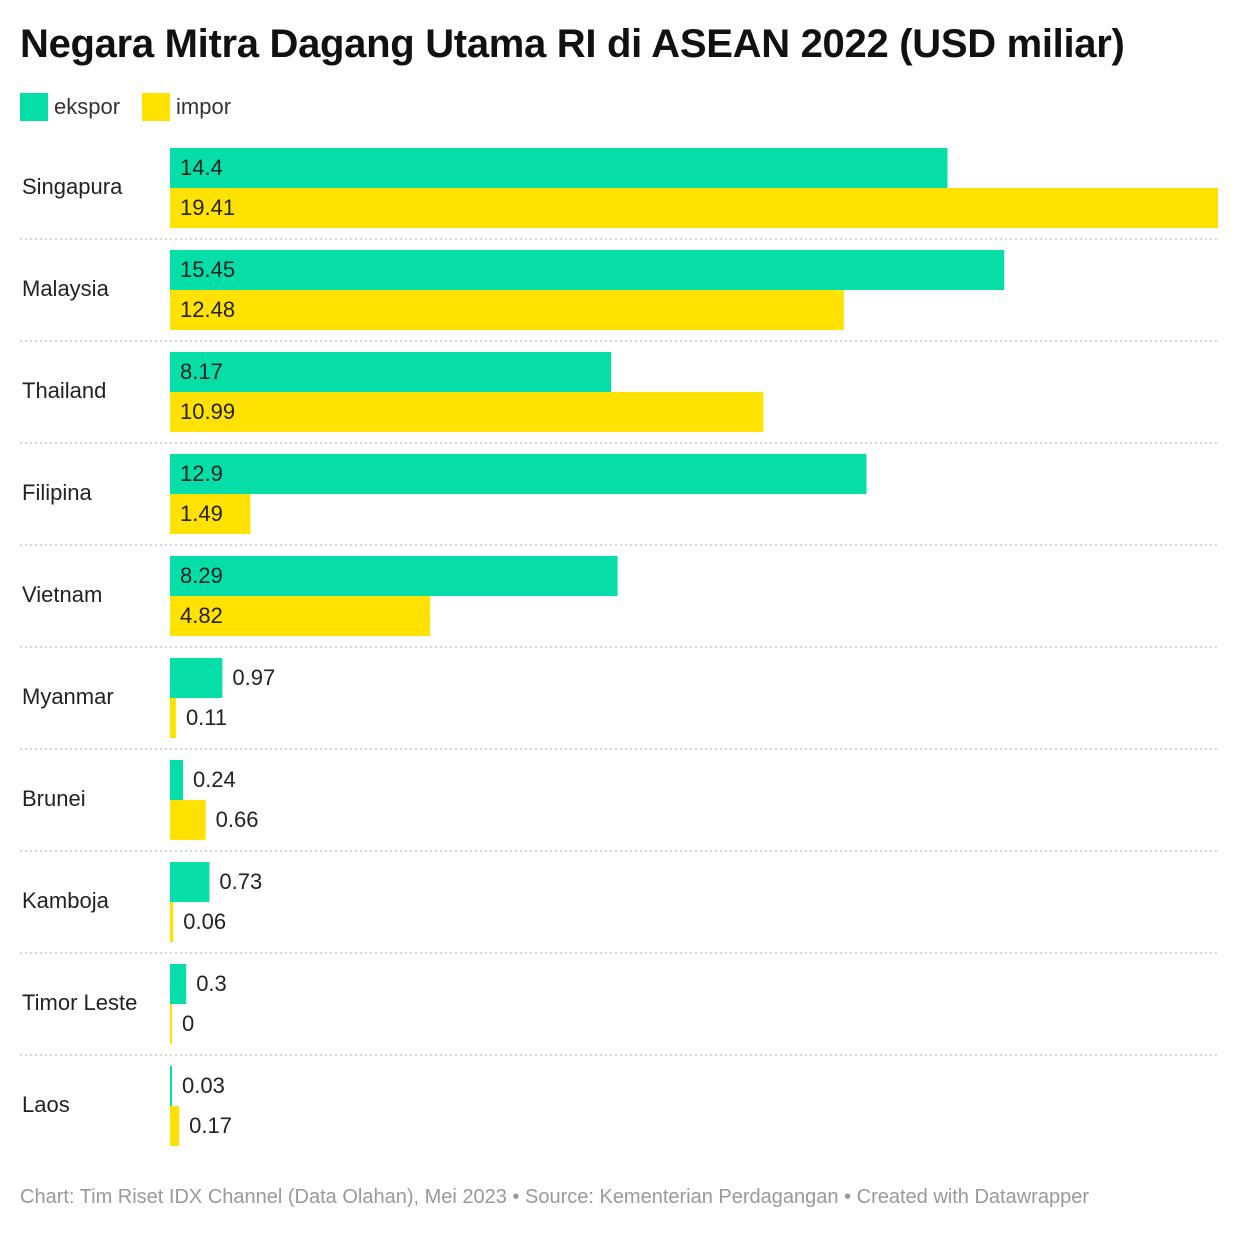 This screenshot has width=1240, height=1234. I want to click on category-label: Laos, so click(46, 1104).